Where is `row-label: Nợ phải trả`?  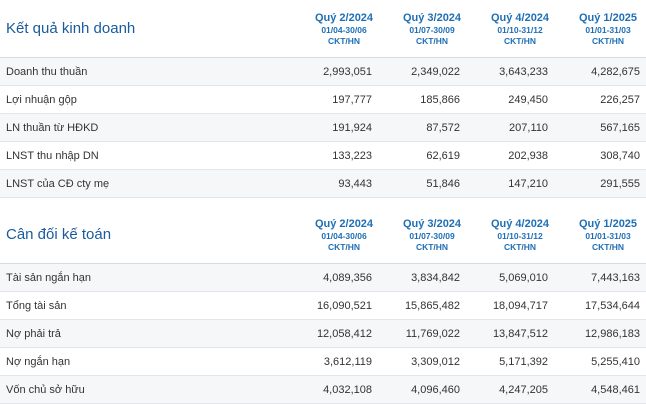 row-label: Nợ phải trả is located at coordinates (33, 333).